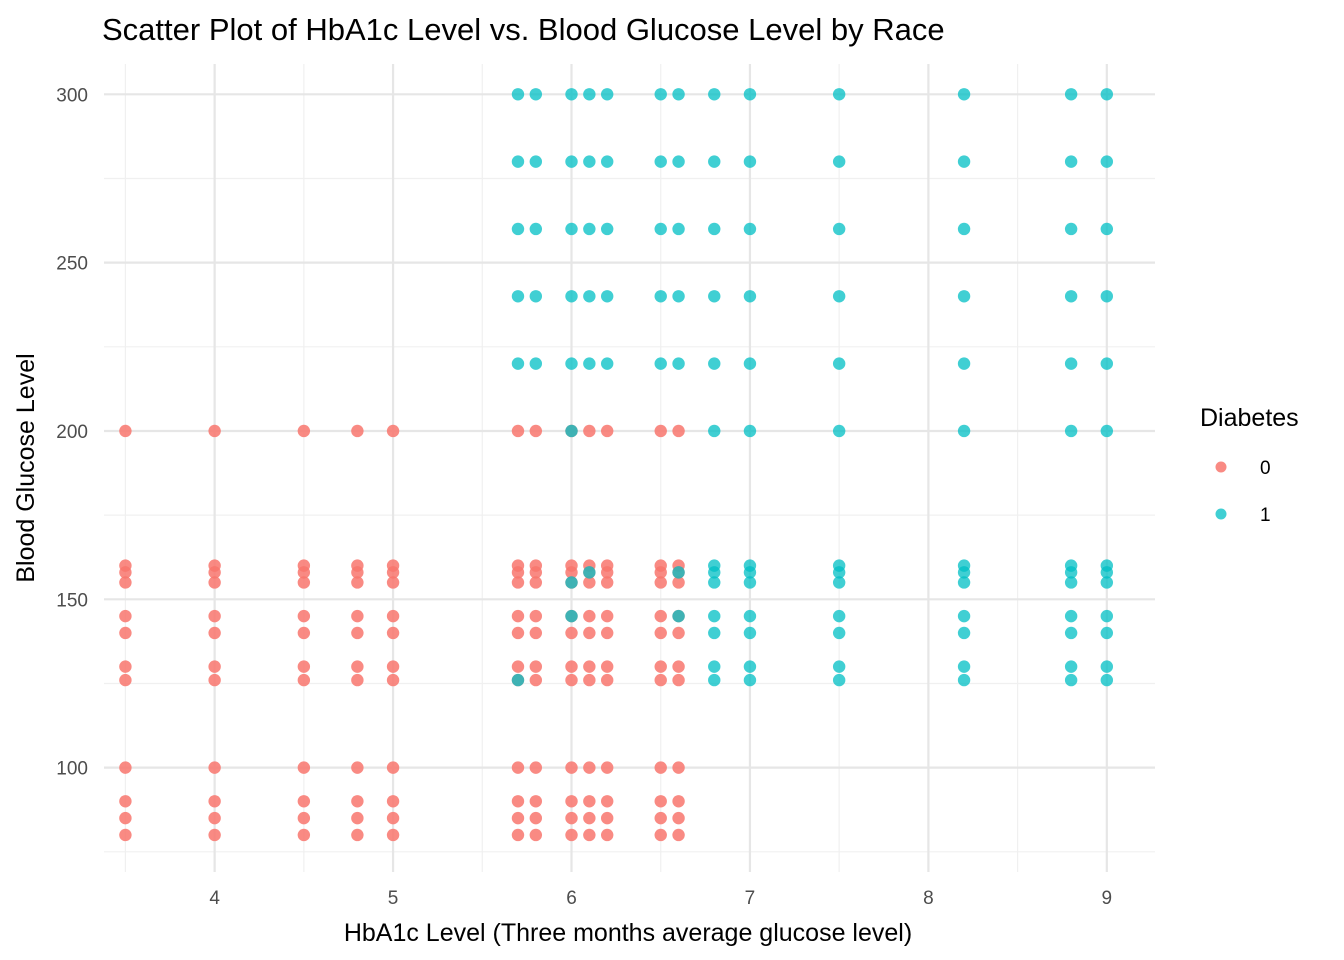 This screenshot has height=960, width=1344. I want to click on y-axis-ticks: 100 150 200 250 300, so click(72, 432).